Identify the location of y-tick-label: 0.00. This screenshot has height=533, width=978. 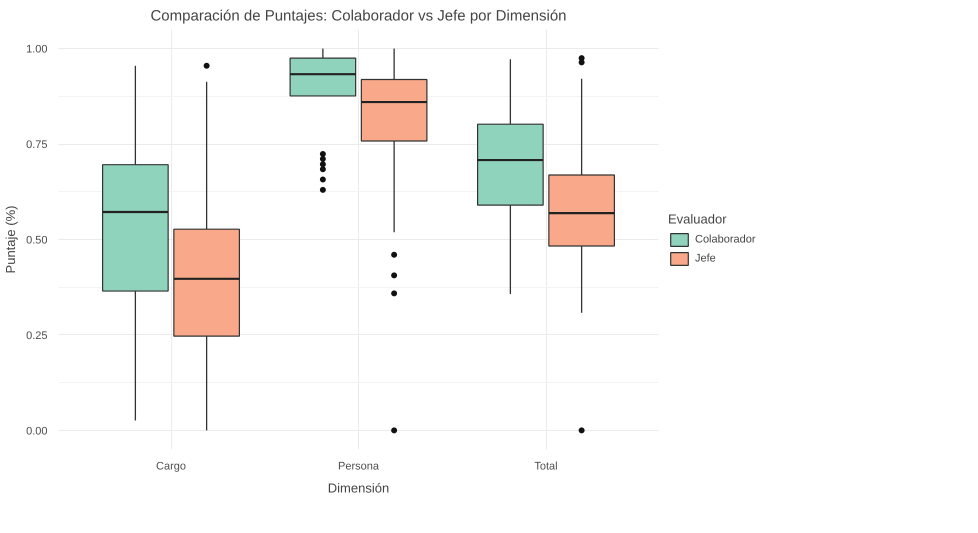
(37, 431).